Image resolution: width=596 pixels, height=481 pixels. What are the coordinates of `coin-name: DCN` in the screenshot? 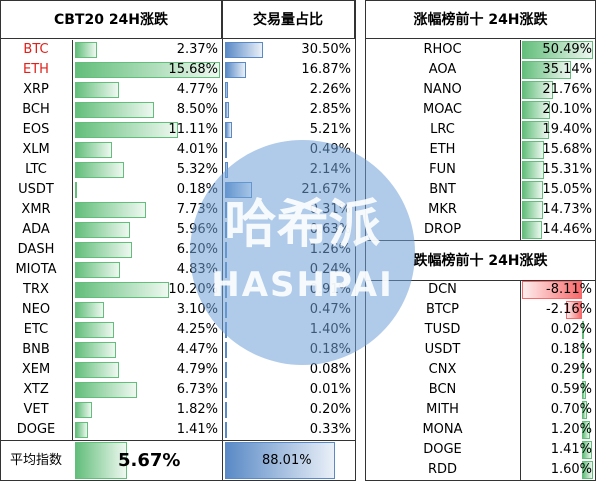 It's located at (442, 289).